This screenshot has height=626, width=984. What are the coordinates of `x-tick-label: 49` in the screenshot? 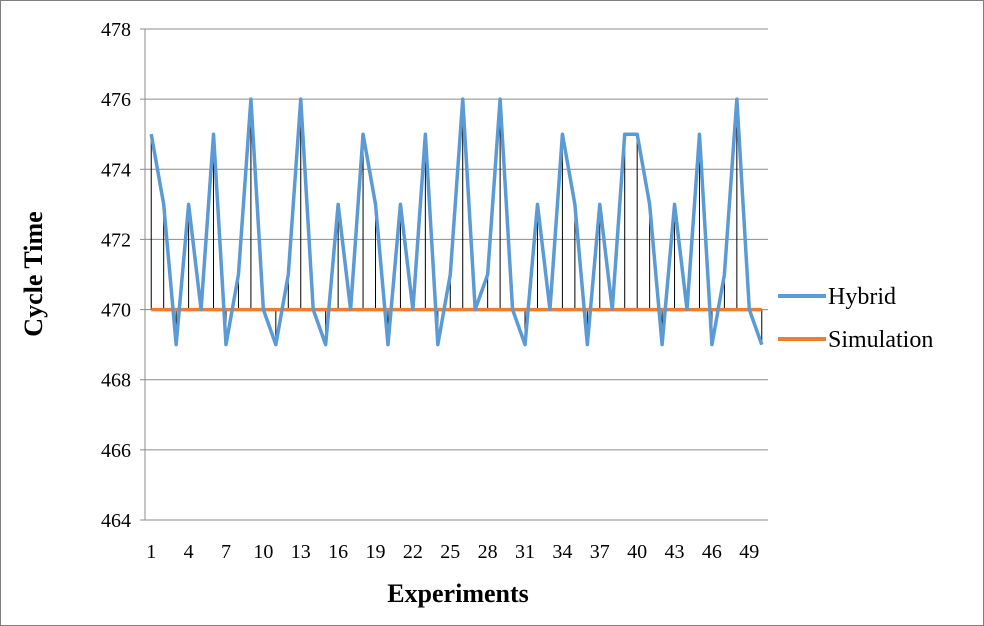 It's located at (749, 552).